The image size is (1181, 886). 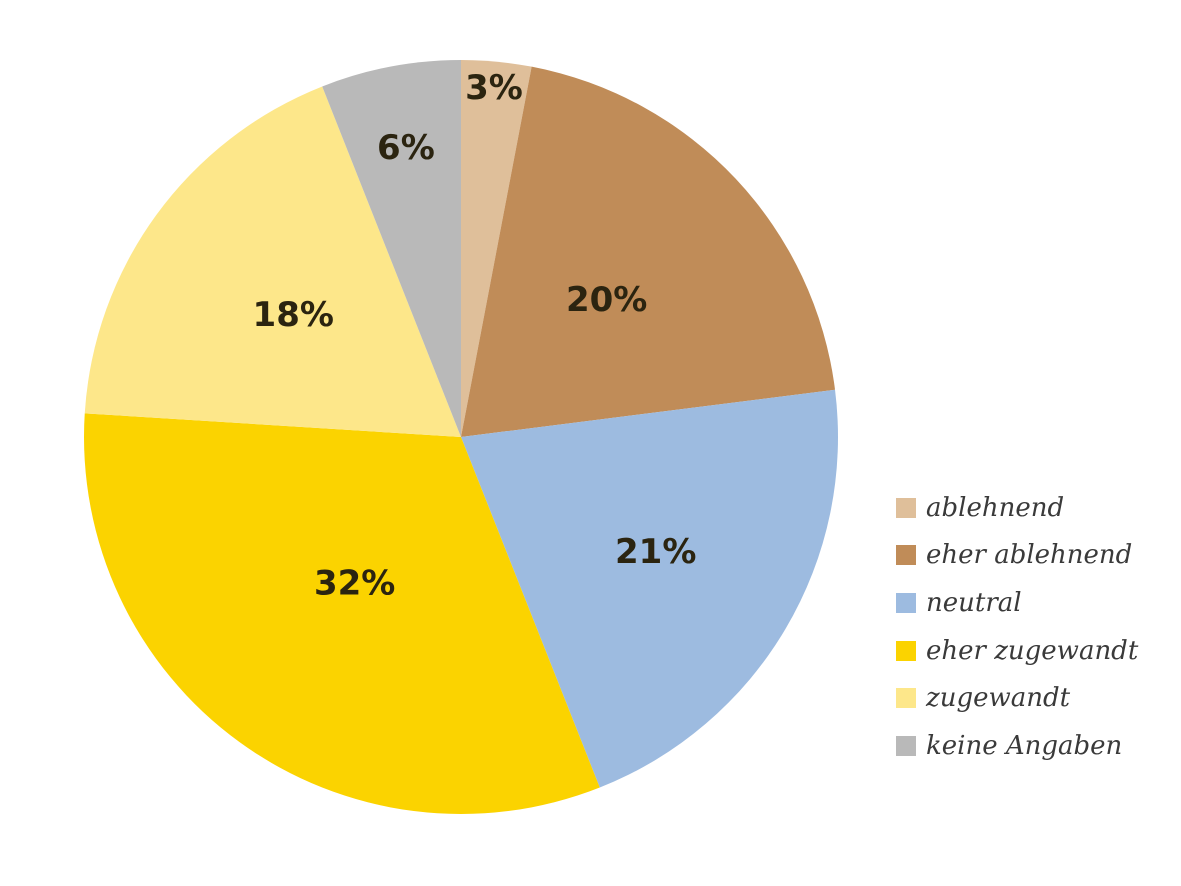 I want to click on slice-value-label: 6%, so click(x=406, y=148).